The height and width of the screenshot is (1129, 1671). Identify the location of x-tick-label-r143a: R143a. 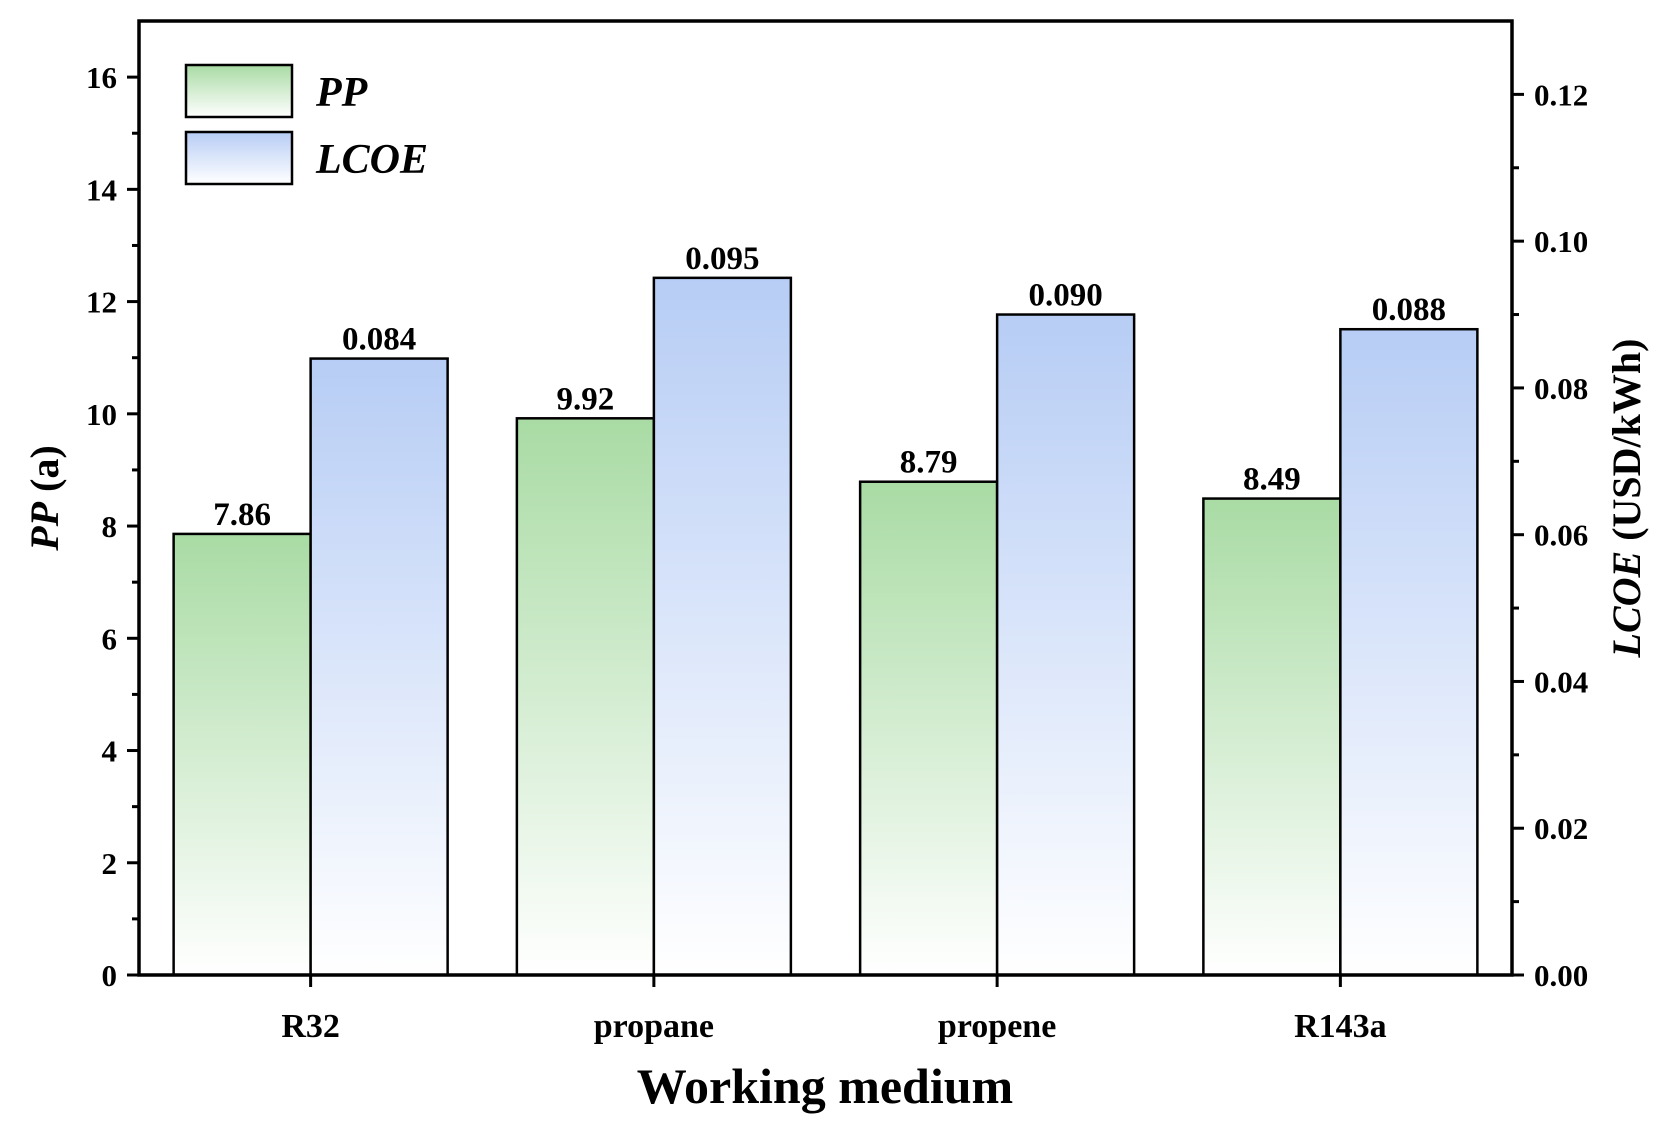
(1340, 1026).